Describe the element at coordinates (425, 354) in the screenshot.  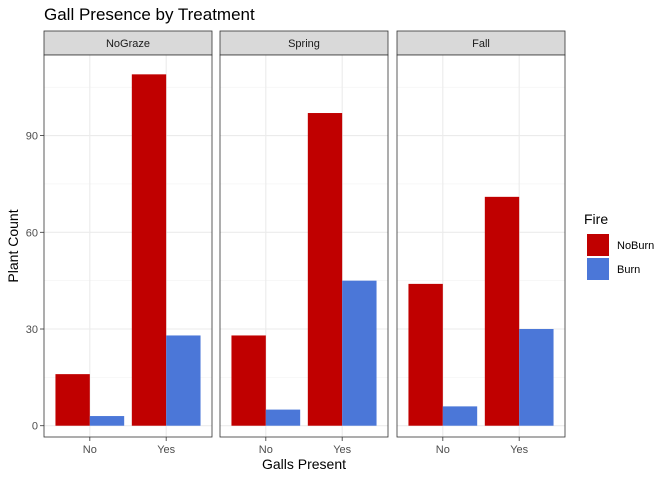
I see `bar-fall-noburn-no` at that location.